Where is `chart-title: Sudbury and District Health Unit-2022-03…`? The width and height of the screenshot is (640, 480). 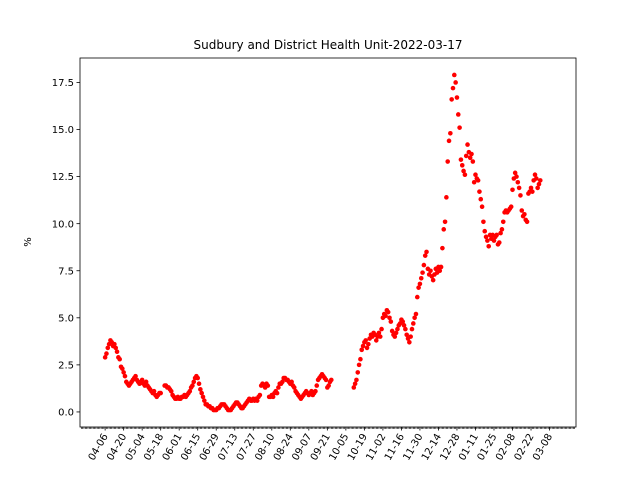
chart-title: Sudbury and District Health Unit-2022-03… is located at coordinates (328, 45).